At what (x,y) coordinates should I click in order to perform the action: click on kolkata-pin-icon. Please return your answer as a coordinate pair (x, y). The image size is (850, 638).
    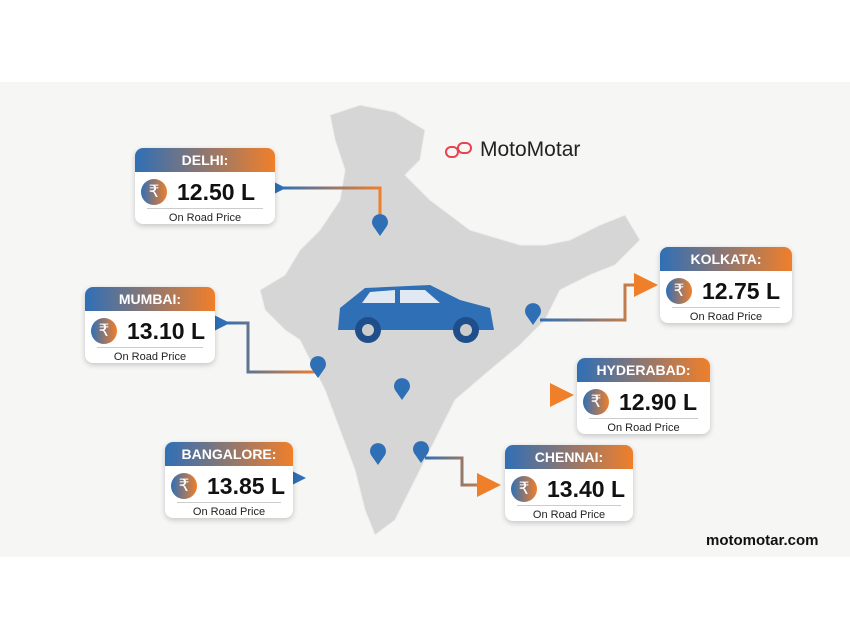
    Looking at the image, I should click on (533, 314).